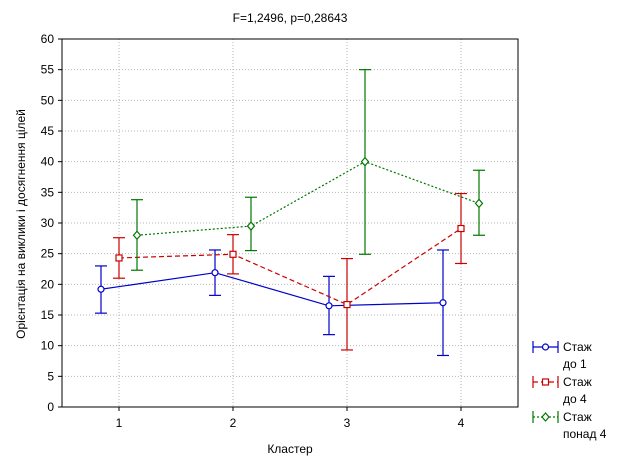  I want to click on y-axis-label: Орієнтація на виклики і досягнення цілей, so click(21, 224).